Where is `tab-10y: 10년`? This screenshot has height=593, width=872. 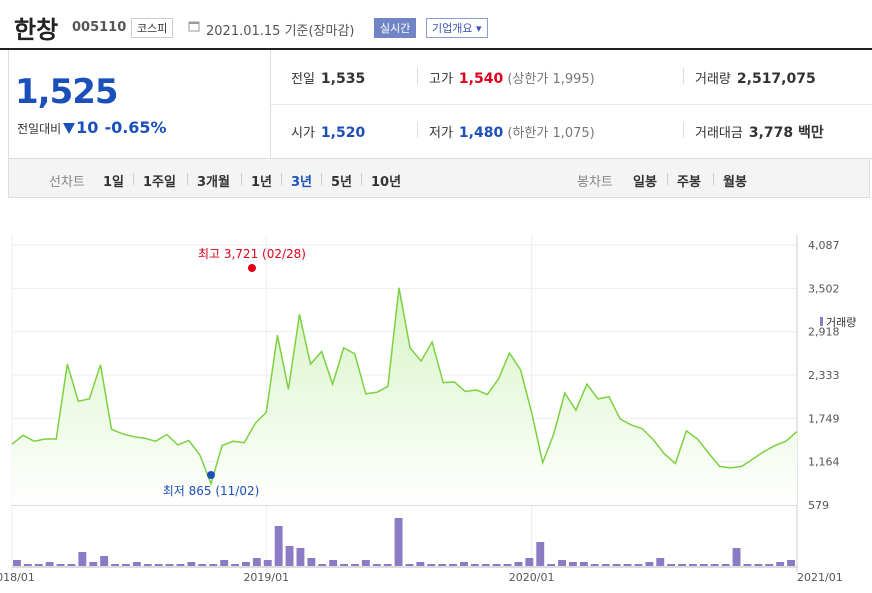 tab-10y: 10년 is located at coordinates (386, 182).